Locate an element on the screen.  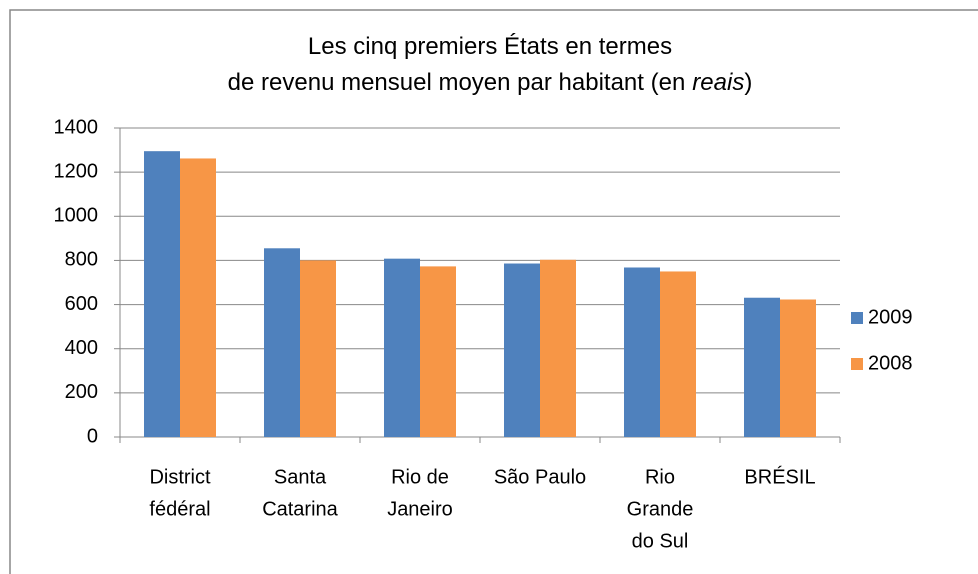
y-tick-label: 1400 is located at coordinates (76, 127).